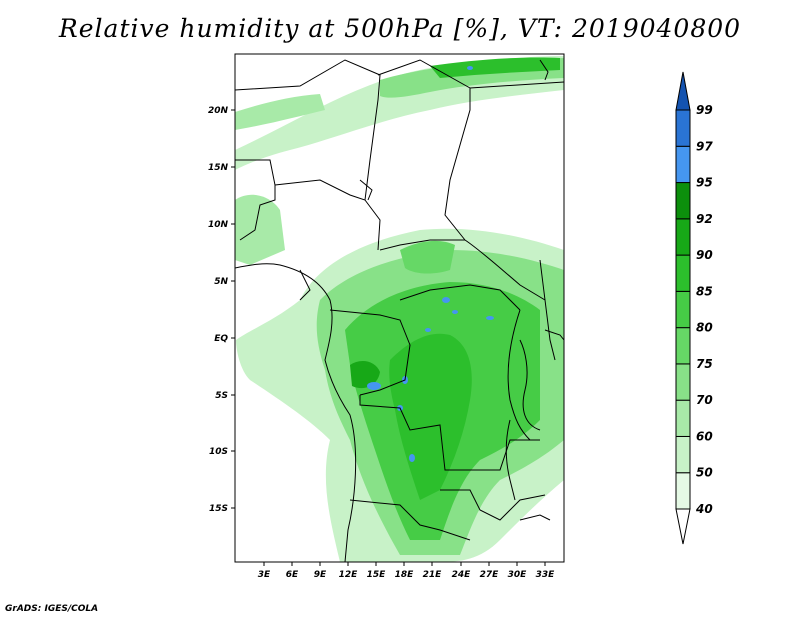  I want to click on lat-label: 10S, so click(218, 452).